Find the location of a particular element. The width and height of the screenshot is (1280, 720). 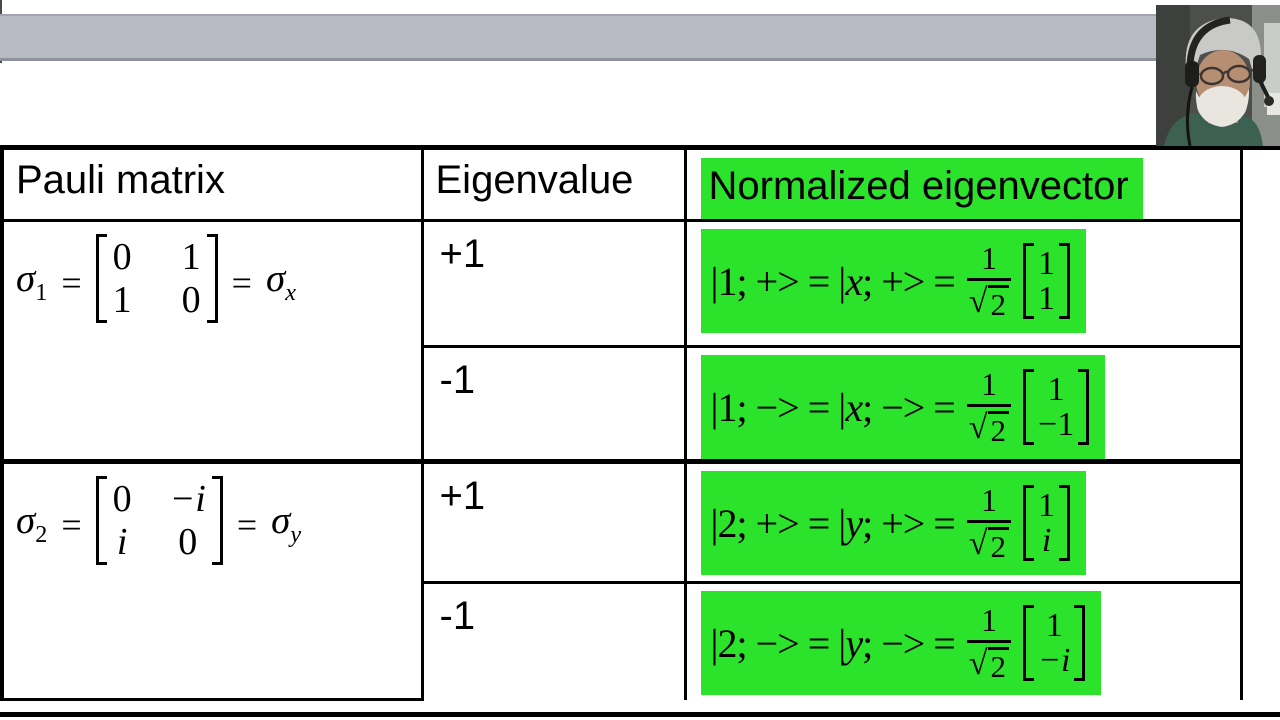

toolbar-strip is located at coordinates (640, 37).